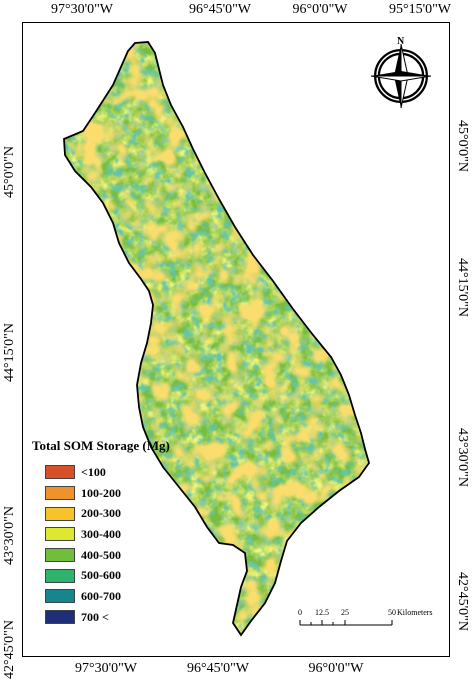  Describe the element at coordinates (9, 535) in the screenshot. I see `latitude-label-left: 43°30'0"N` at that location.